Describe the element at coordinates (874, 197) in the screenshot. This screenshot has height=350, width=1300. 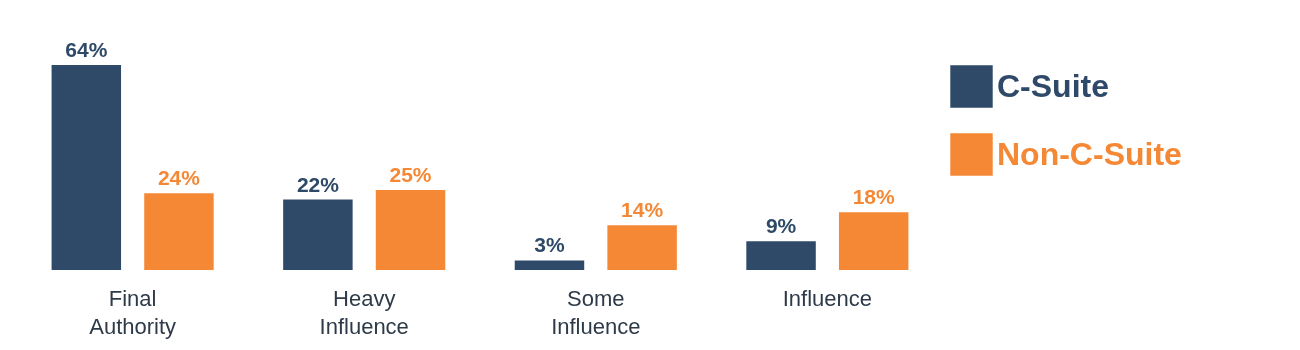
I see `data-label: 18%` at that location.